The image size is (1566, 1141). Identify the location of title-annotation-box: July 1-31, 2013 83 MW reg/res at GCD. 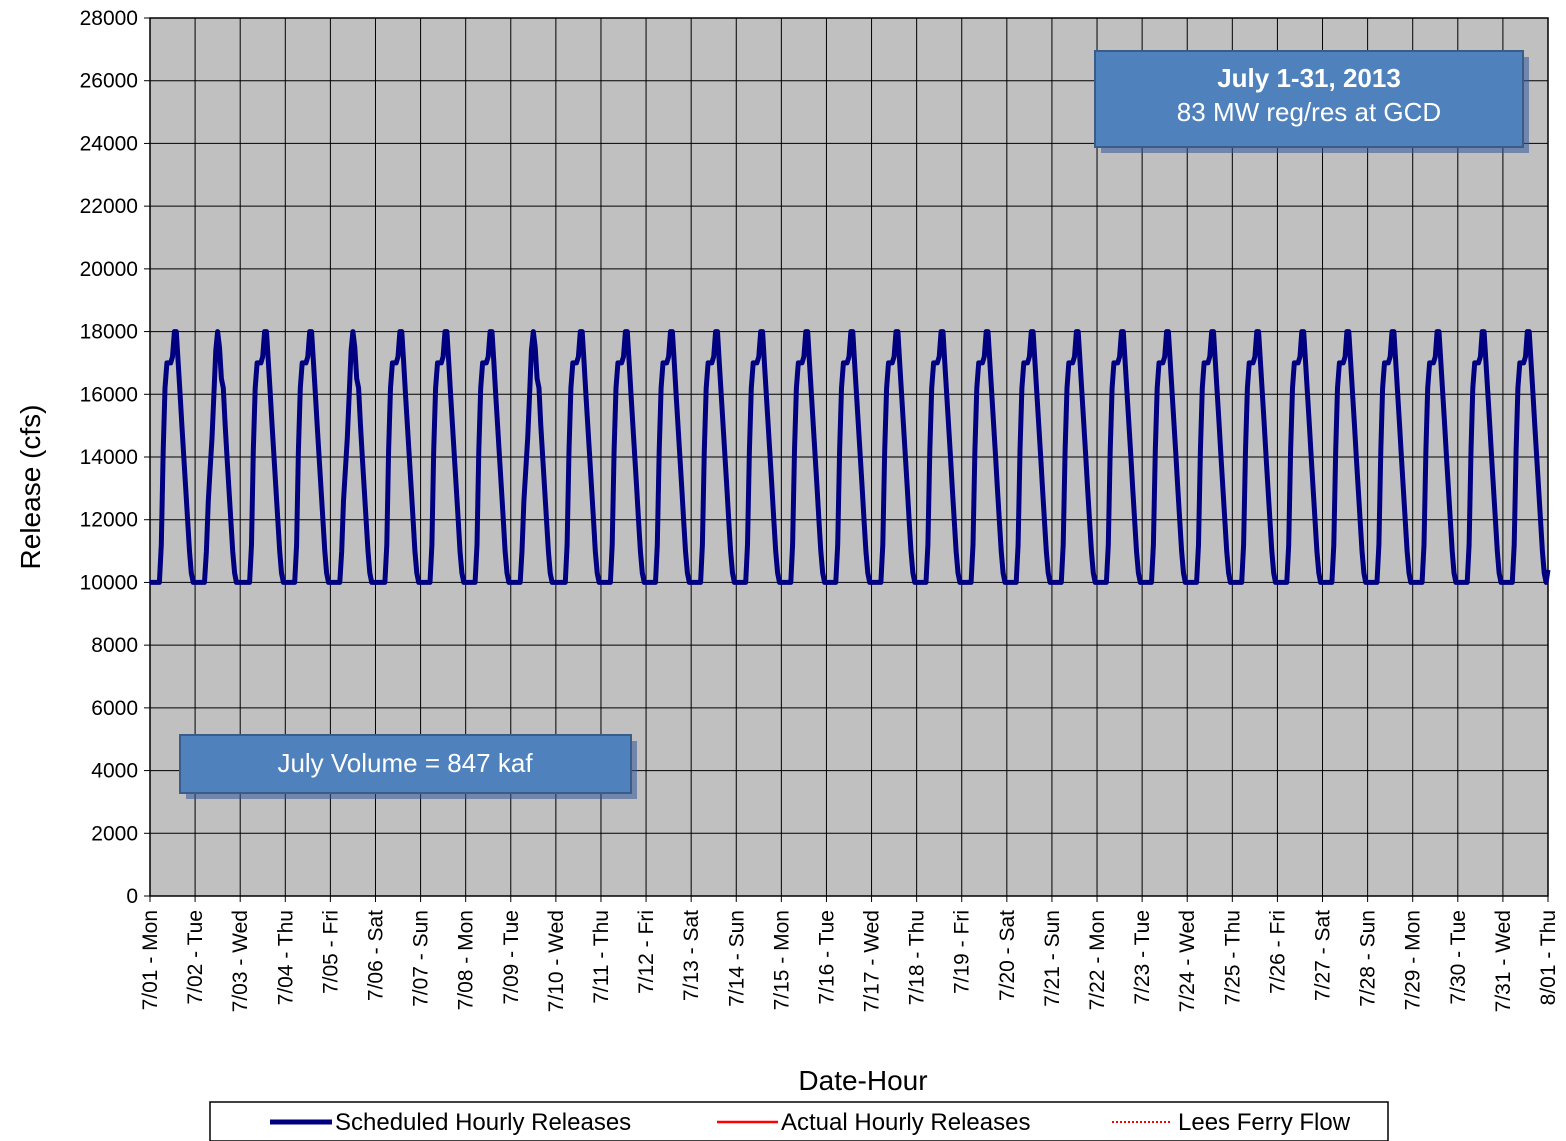
(1311, 101).